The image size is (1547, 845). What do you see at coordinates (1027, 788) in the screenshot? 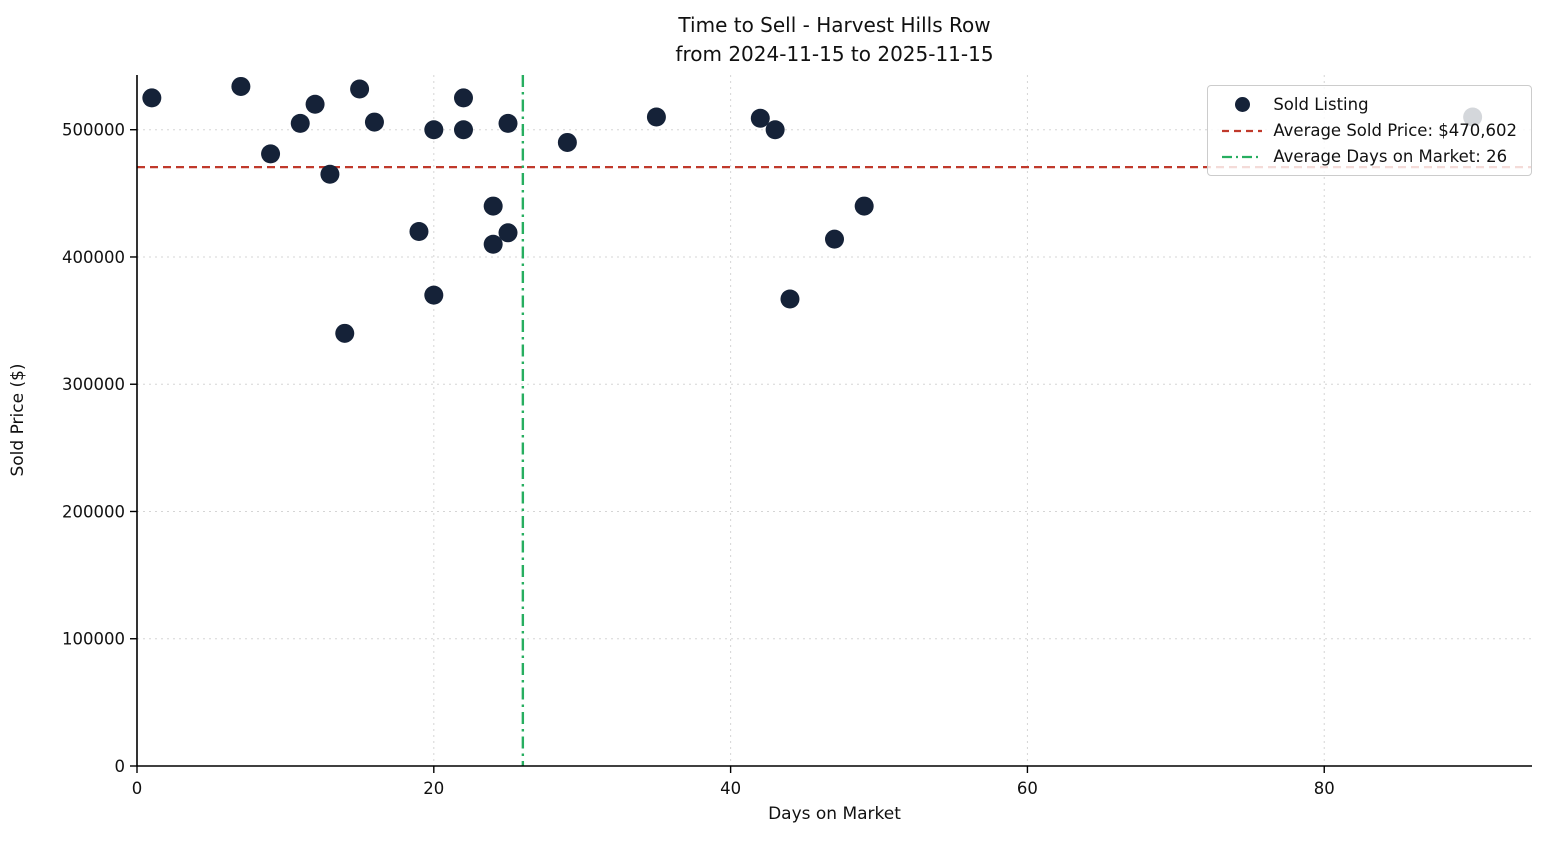
I see `x-tick-label: 60` at bounding box center [1027, 788].